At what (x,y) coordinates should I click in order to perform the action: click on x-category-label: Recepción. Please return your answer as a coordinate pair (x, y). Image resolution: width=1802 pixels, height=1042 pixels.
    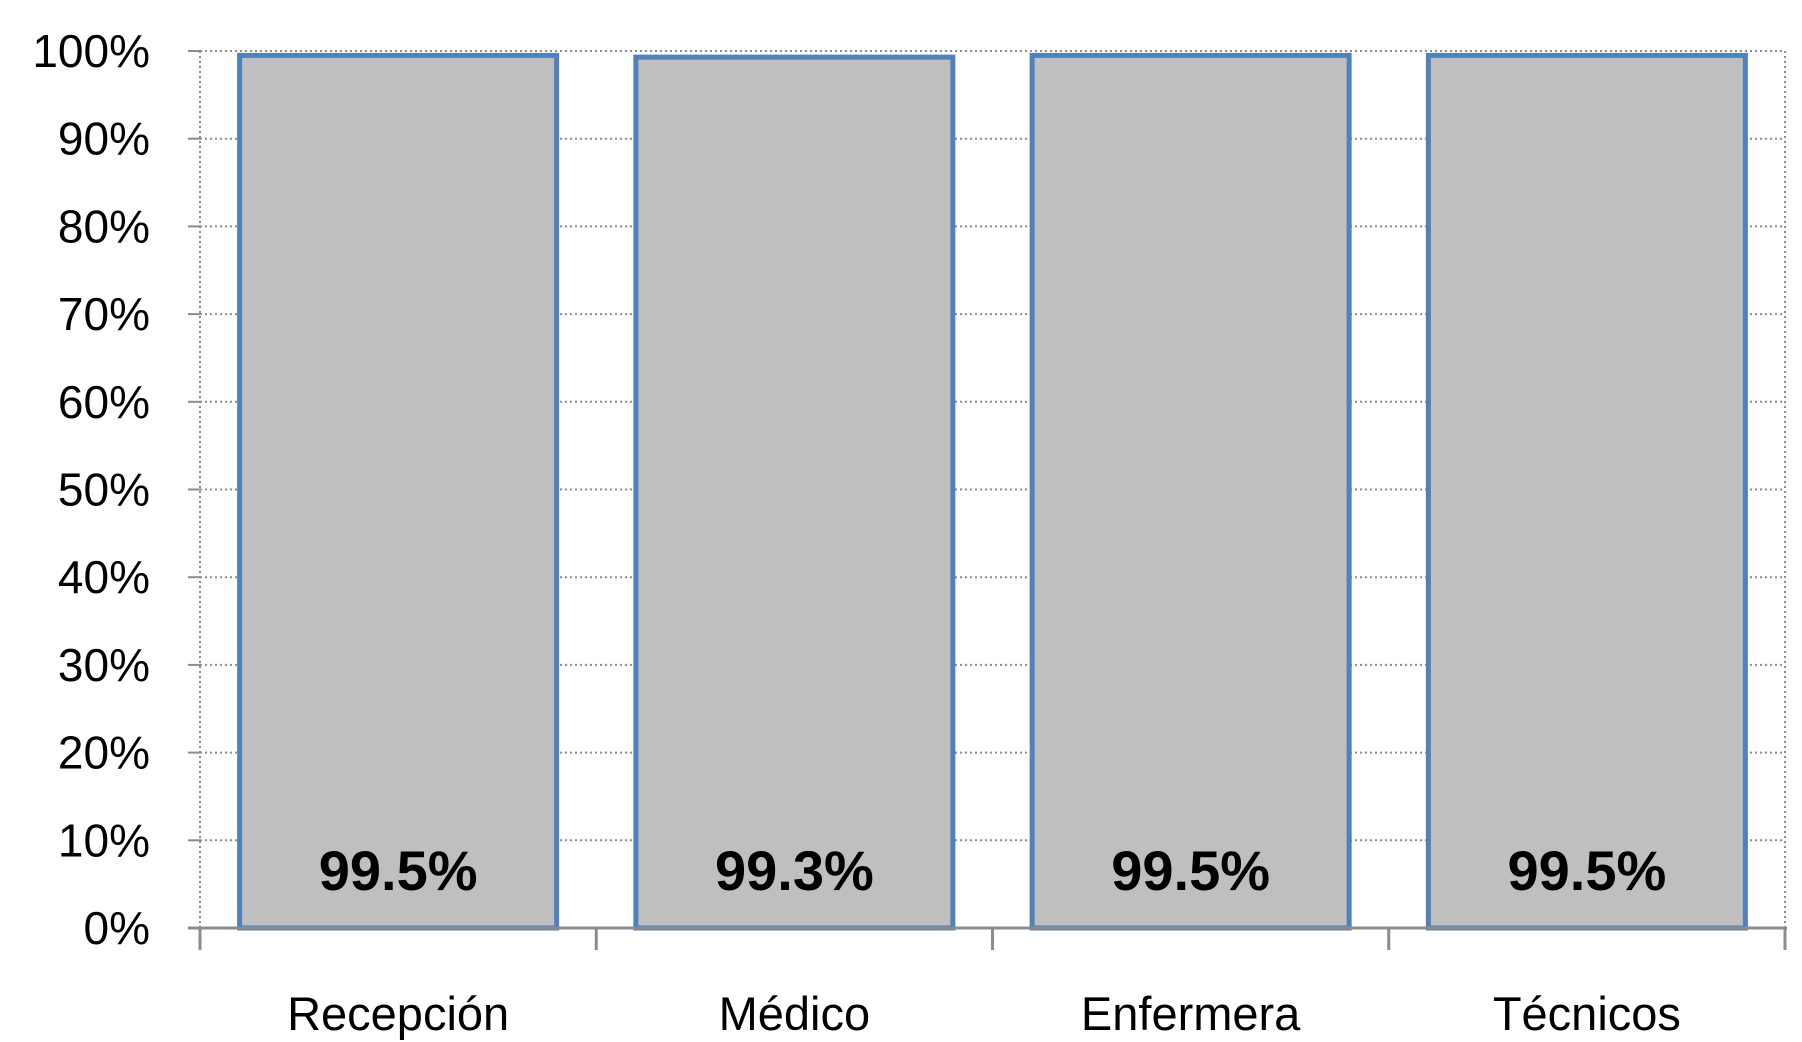
    Looking at the image, I should click on (398, 1013).